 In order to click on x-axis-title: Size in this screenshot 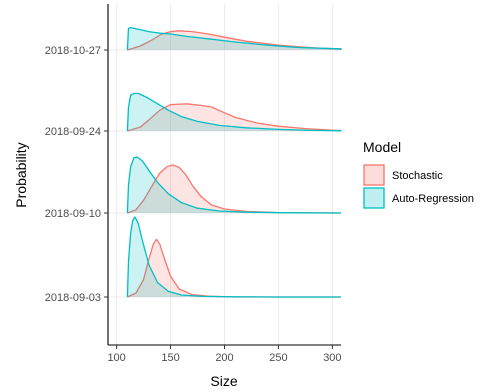, I will do `click(223, 381)`.